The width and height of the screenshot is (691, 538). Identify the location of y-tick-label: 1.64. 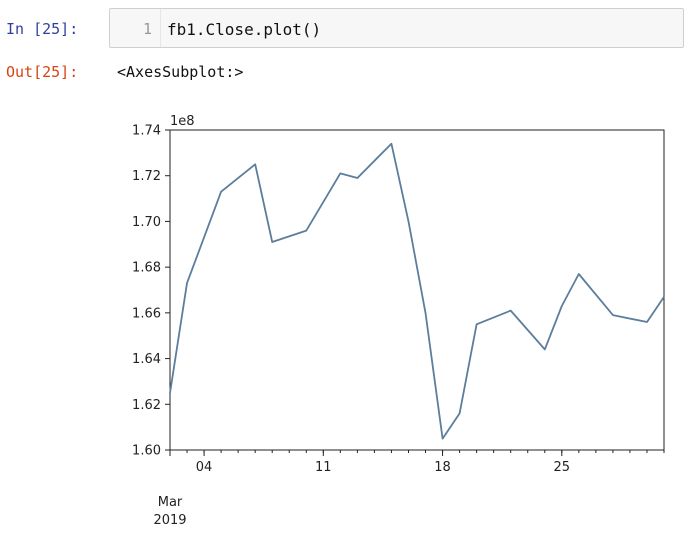
(146, 359).